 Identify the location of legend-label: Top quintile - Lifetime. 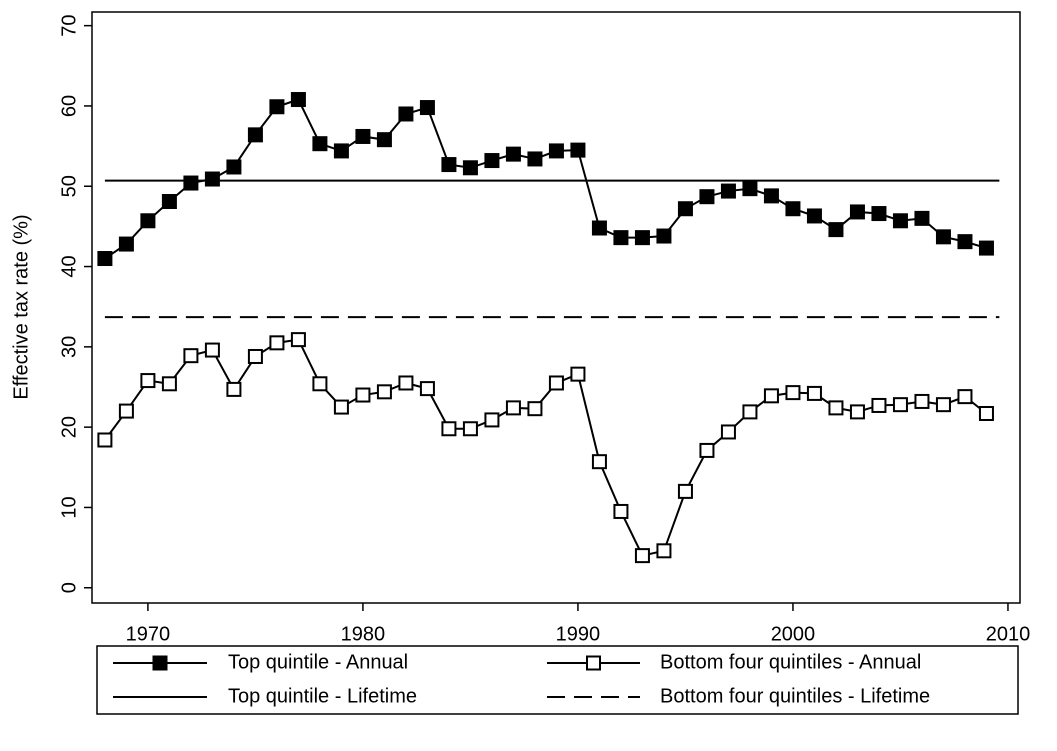
(322, 696).